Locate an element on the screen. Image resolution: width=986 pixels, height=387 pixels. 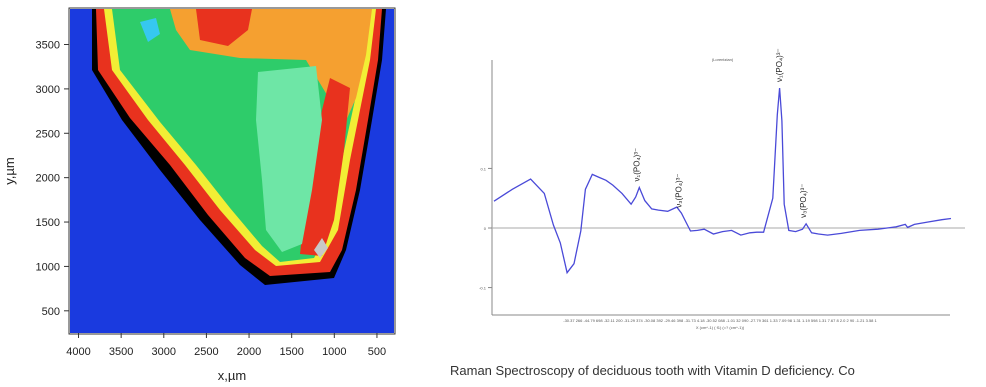
map-x-tick-label: 2000 is located at coordinates (249, 352).